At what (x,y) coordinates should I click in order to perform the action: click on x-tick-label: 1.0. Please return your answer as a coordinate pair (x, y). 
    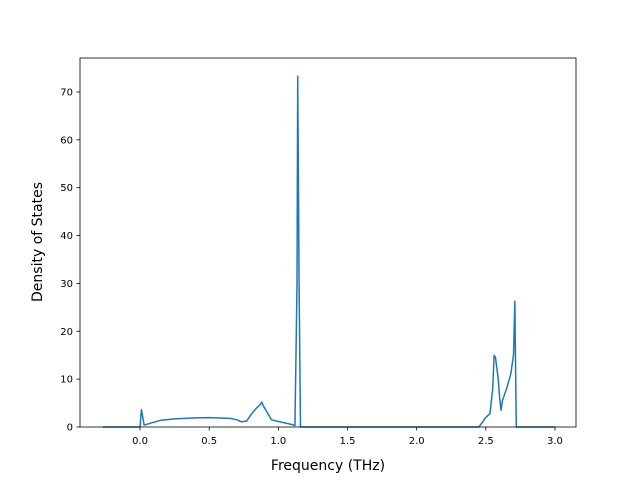
    Looking at the image, I should click on (278, 441).